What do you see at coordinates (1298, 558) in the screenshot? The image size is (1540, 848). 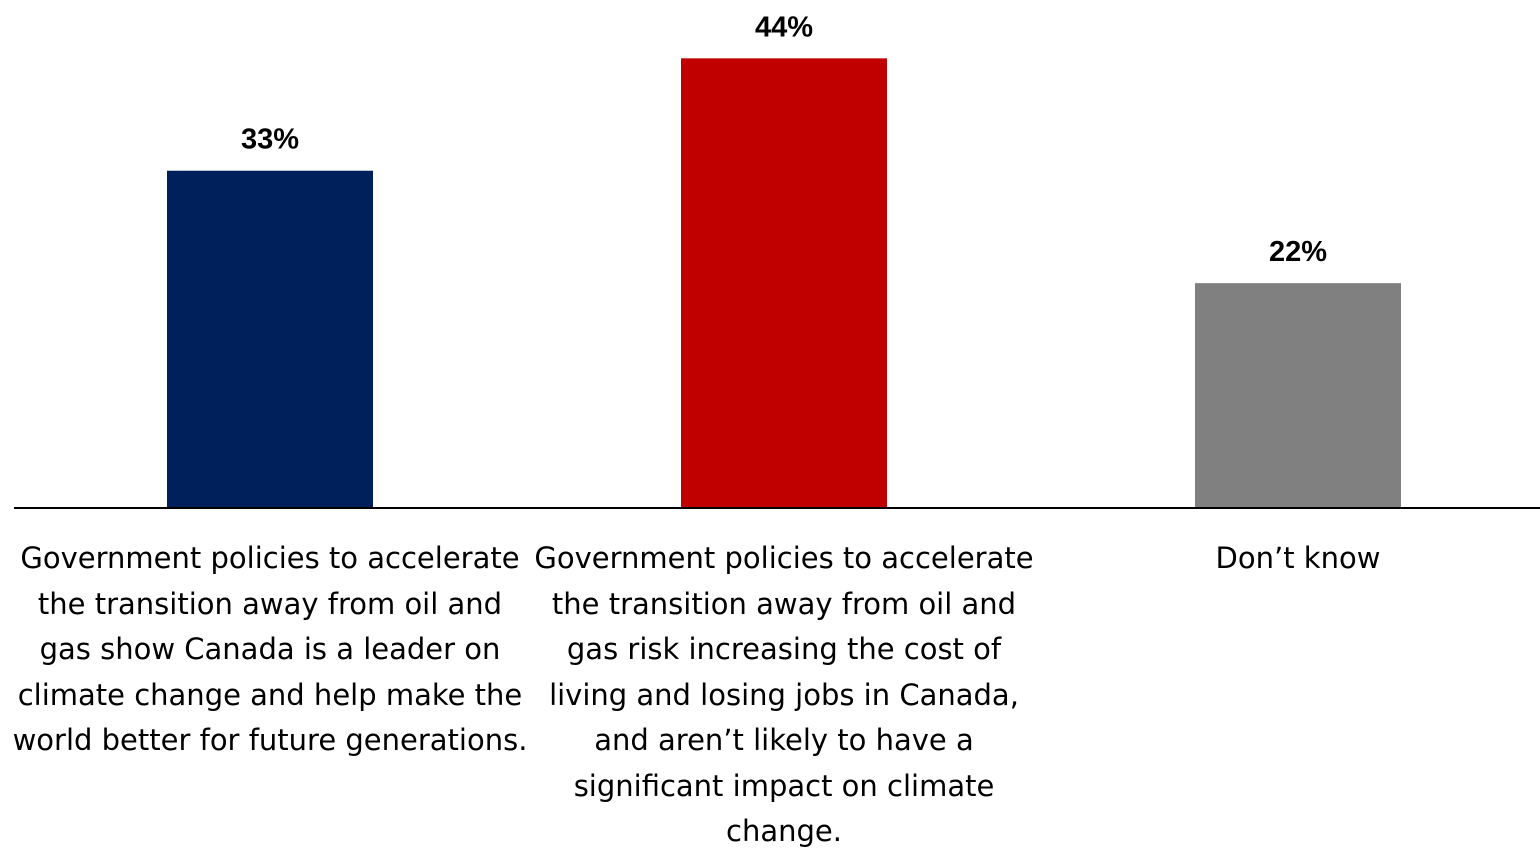 I see `category-label-2: Don’t know` at bounding box center [1298, 558].